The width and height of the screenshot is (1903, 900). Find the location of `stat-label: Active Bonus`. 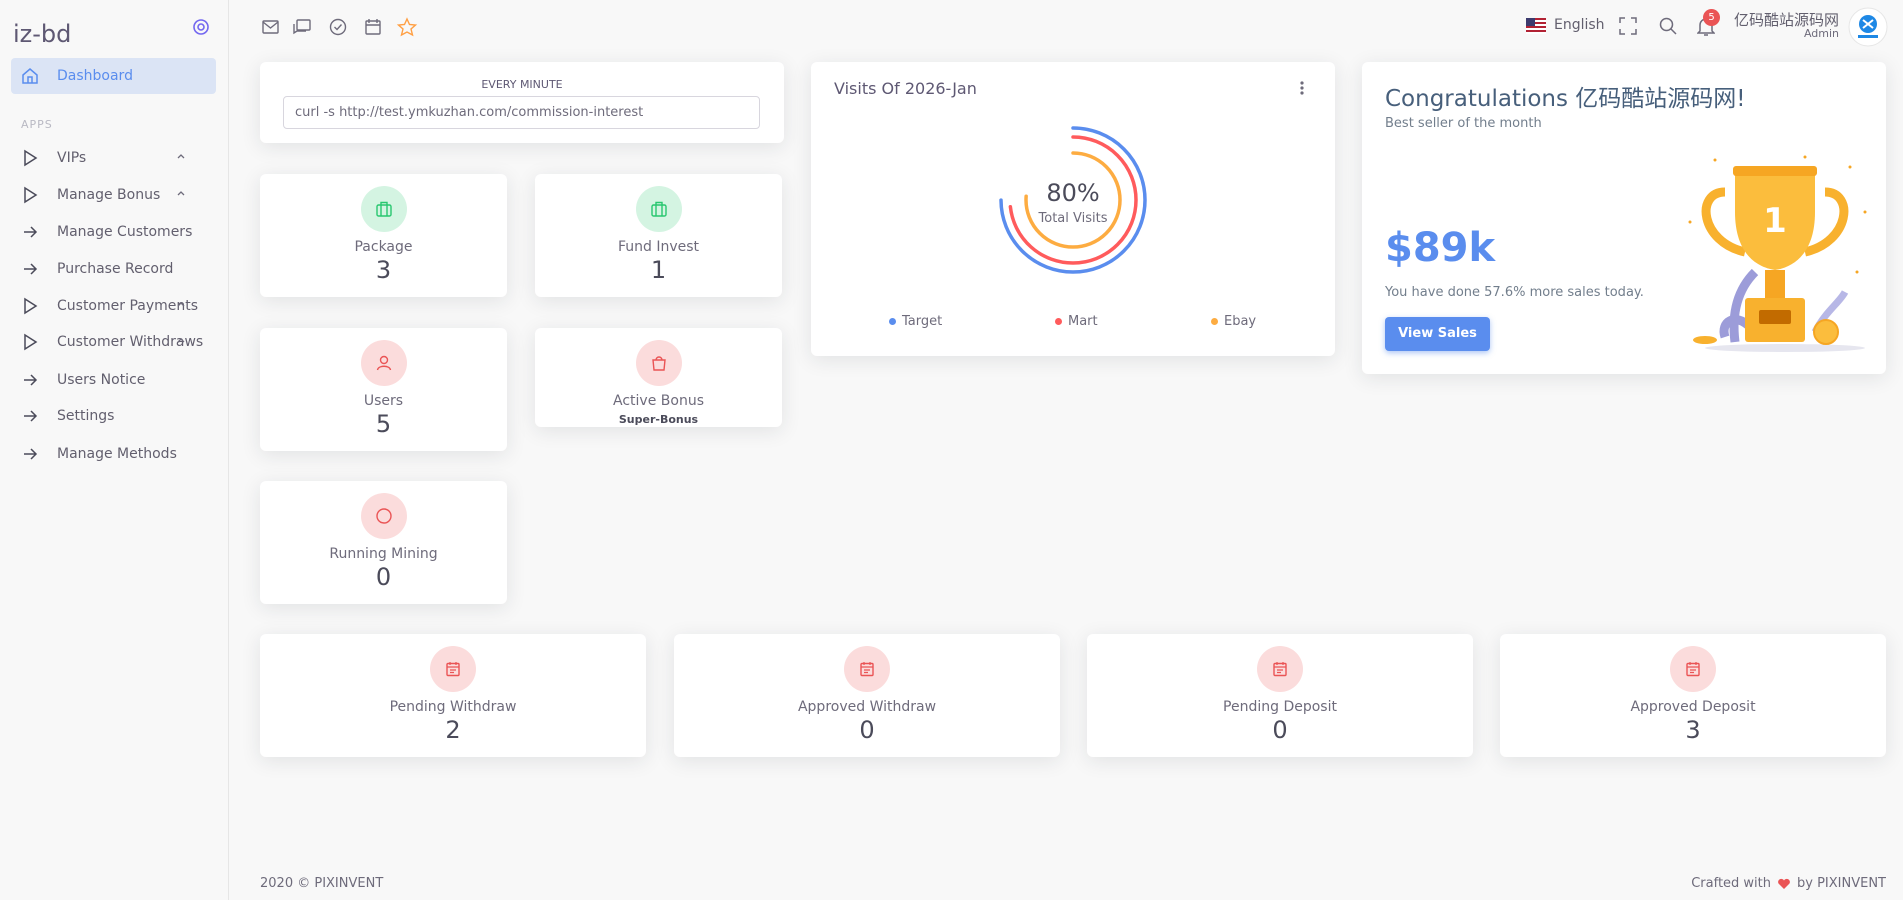

stat-label: Active Bonus is located at coordinates (658, 401).